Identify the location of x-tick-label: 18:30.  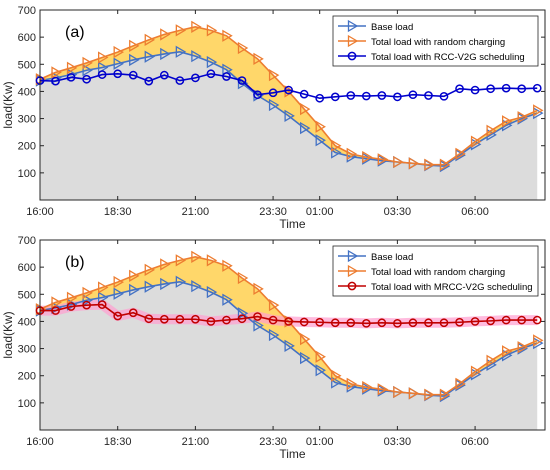
(118, 212).